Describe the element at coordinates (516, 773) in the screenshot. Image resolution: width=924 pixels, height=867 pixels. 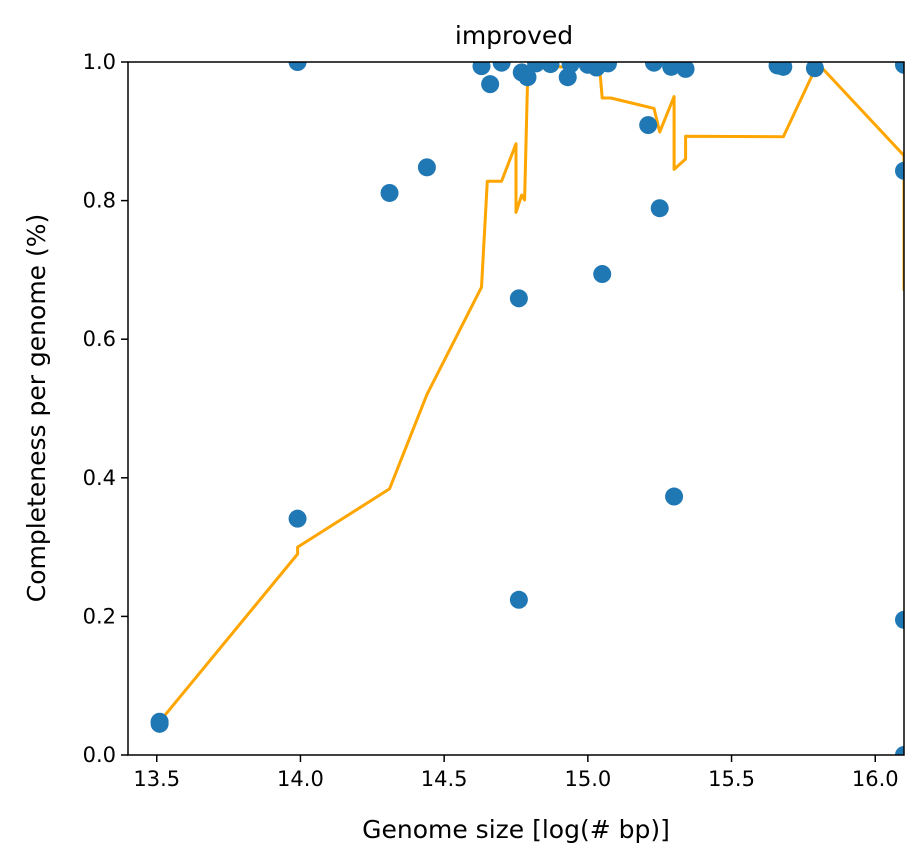
I see `x-axis: 13.5 14.0 14.5 15.0 15.5 16.0` at that location.